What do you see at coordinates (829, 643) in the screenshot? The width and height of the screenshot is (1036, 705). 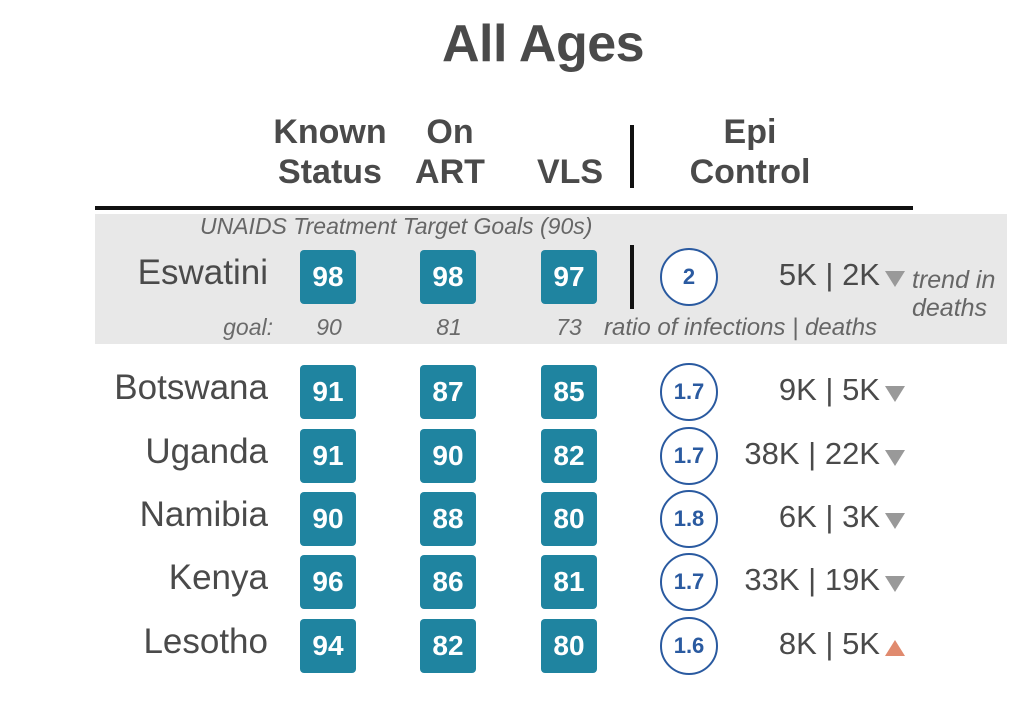 I see `infections-deaths-label: 8K | 5K` at bounding box center [829, 643].